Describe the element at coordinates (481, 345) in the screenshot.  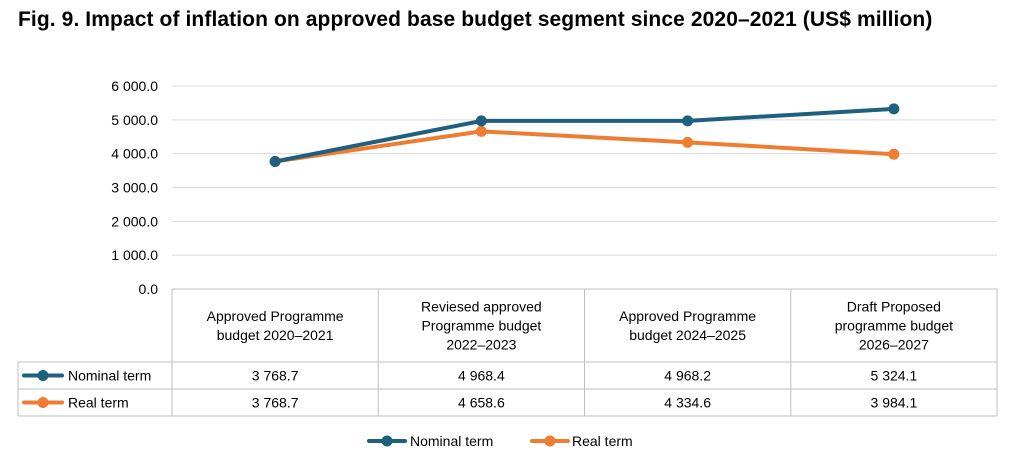
I see `category-label: 2022–2023` at that location.